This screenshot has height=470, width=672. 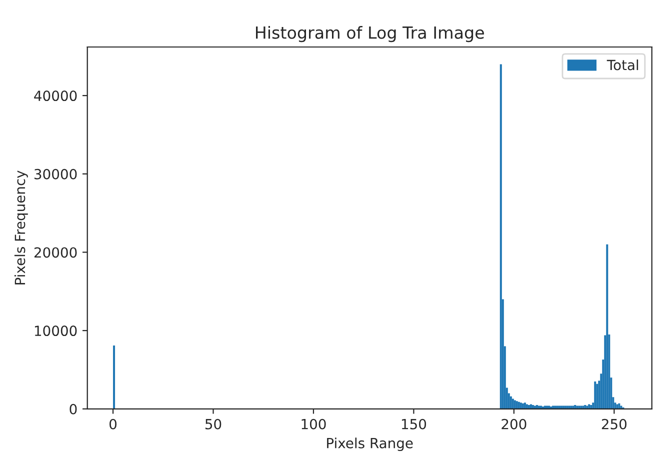 I want to click on y-tick-label: 40000, so click(x=55, y=96).